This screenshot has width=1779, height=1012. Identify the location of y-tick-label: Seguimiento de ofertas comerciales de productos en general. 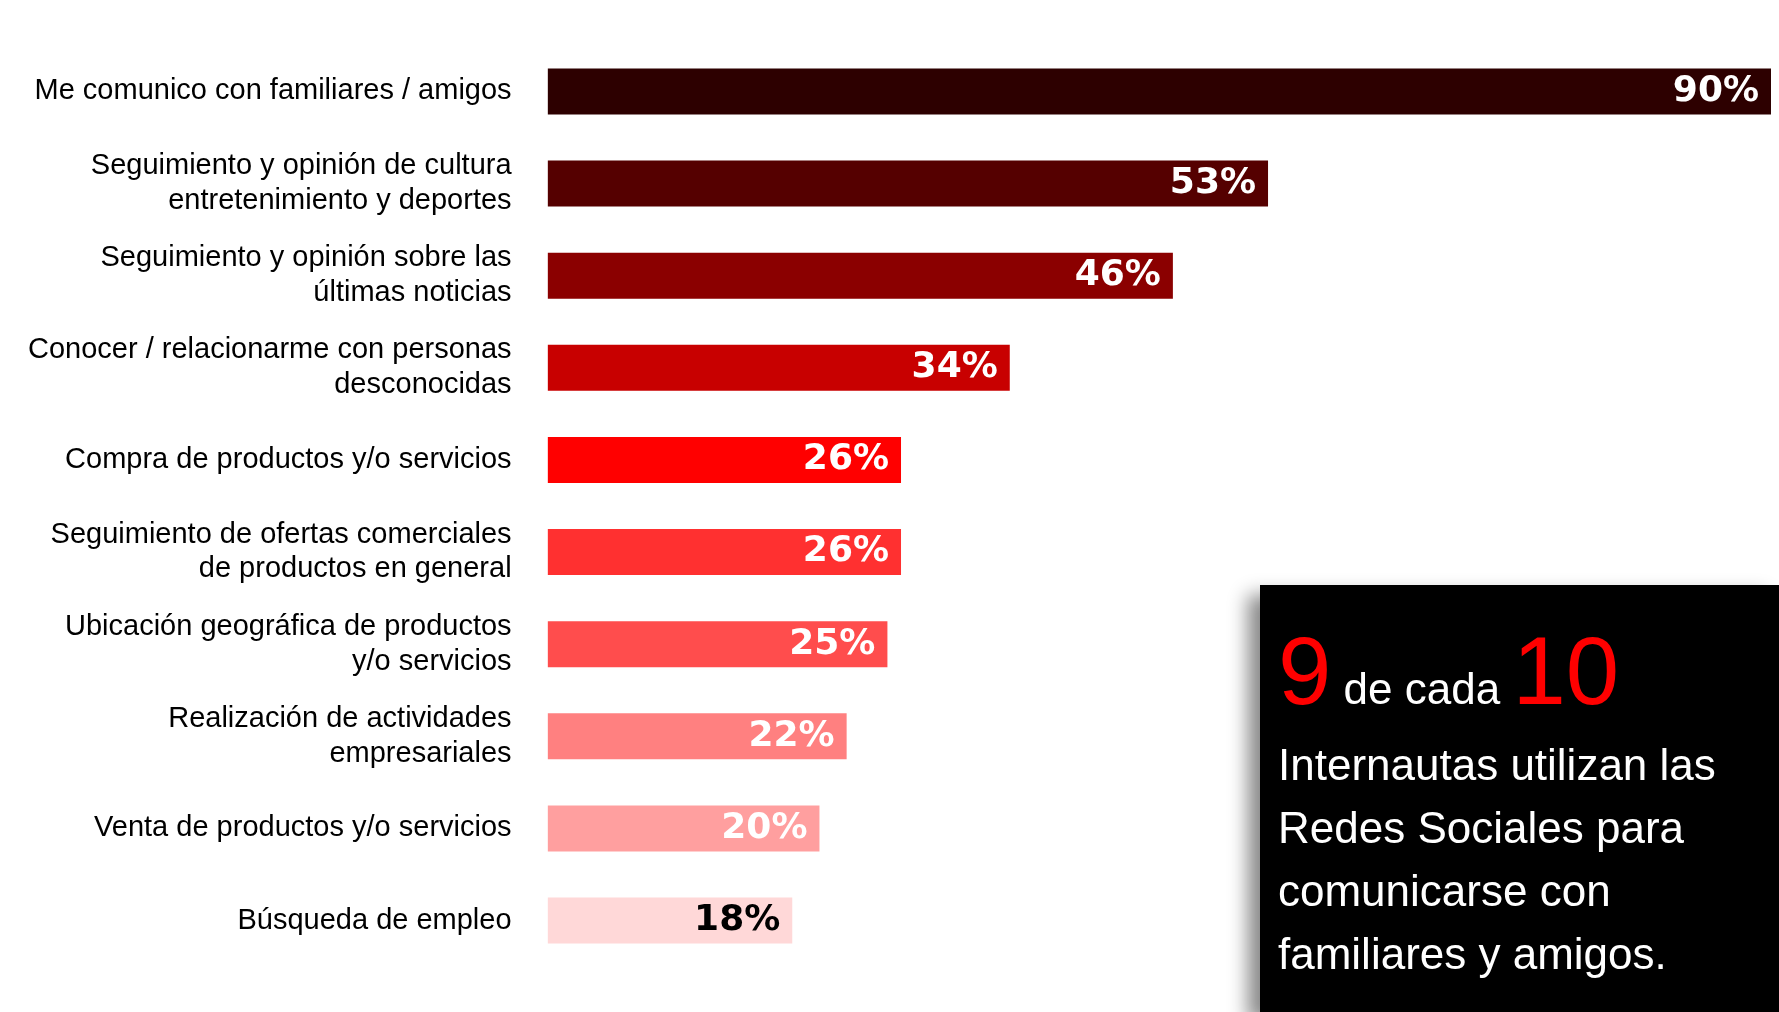
(281, 550).